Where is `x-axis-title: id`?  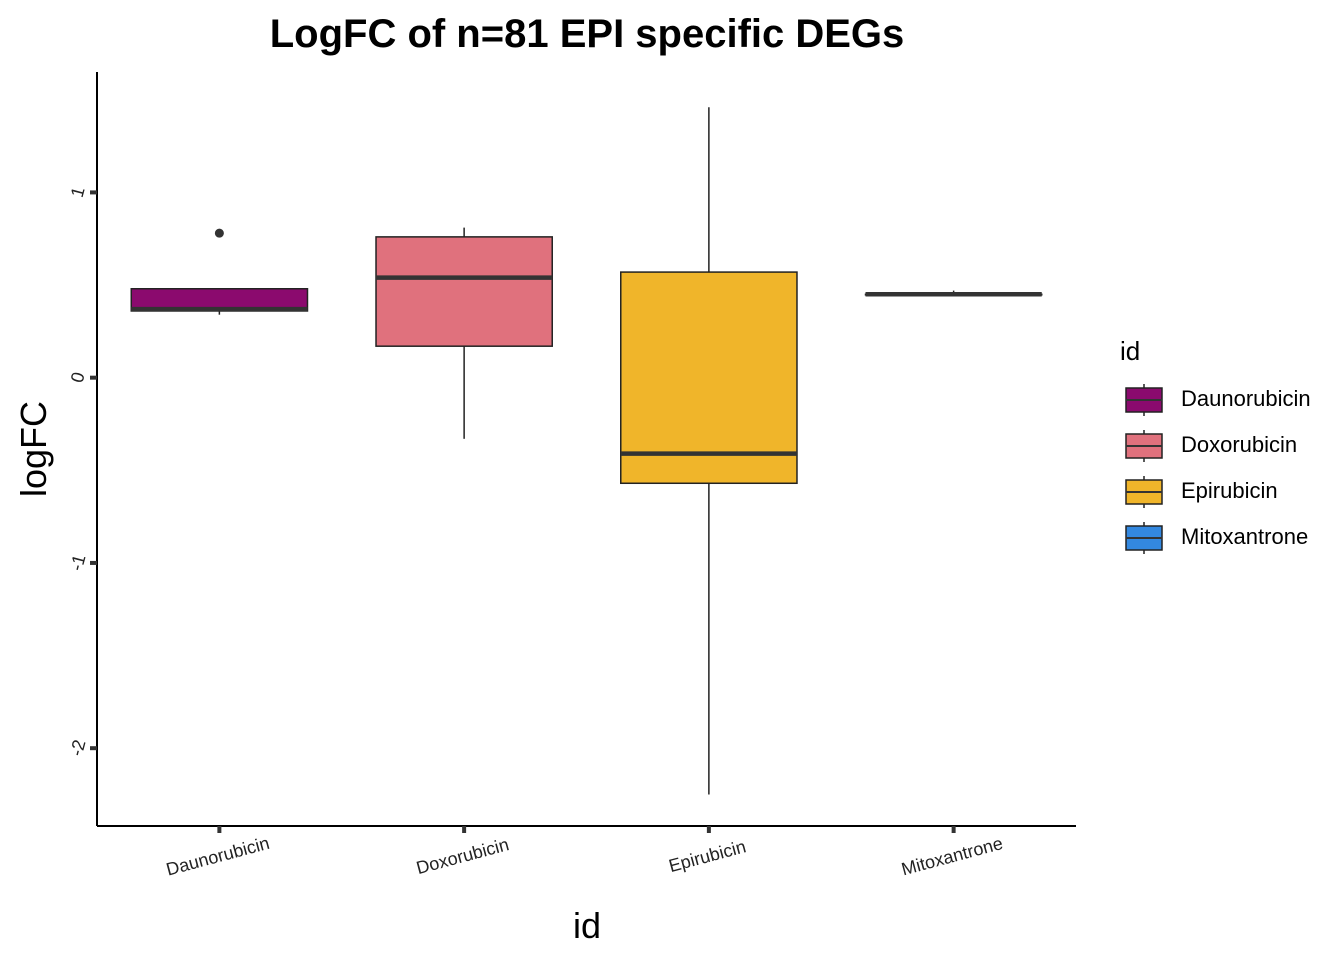
x-axis-title: id is located at coordinates (587, 925).